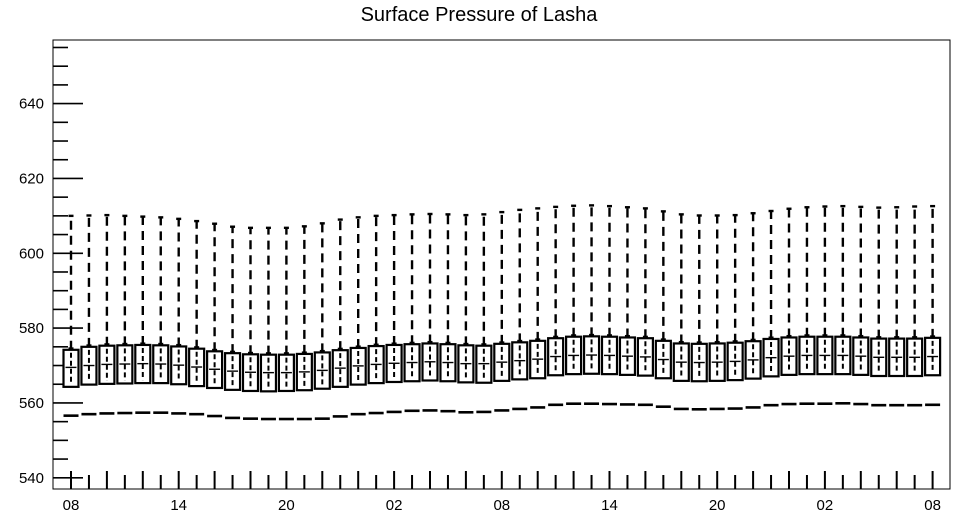 This screenshot has height=518, width=958. What do you see at coordinates (31, 104) in the screenshot?
I see `y-tick-label: 640` at bounding box center [31, 104].